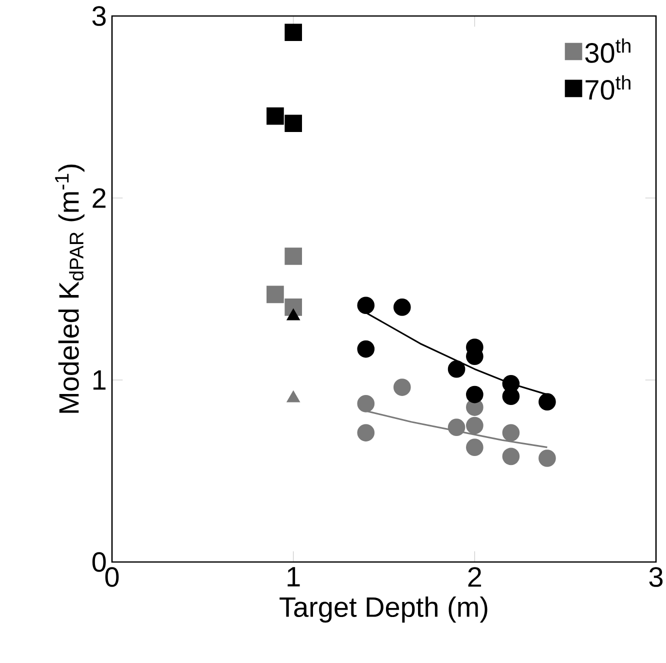 The image size is (666, 663). I want to click on legend-label: 30$^{th}$, so click(607, 50).